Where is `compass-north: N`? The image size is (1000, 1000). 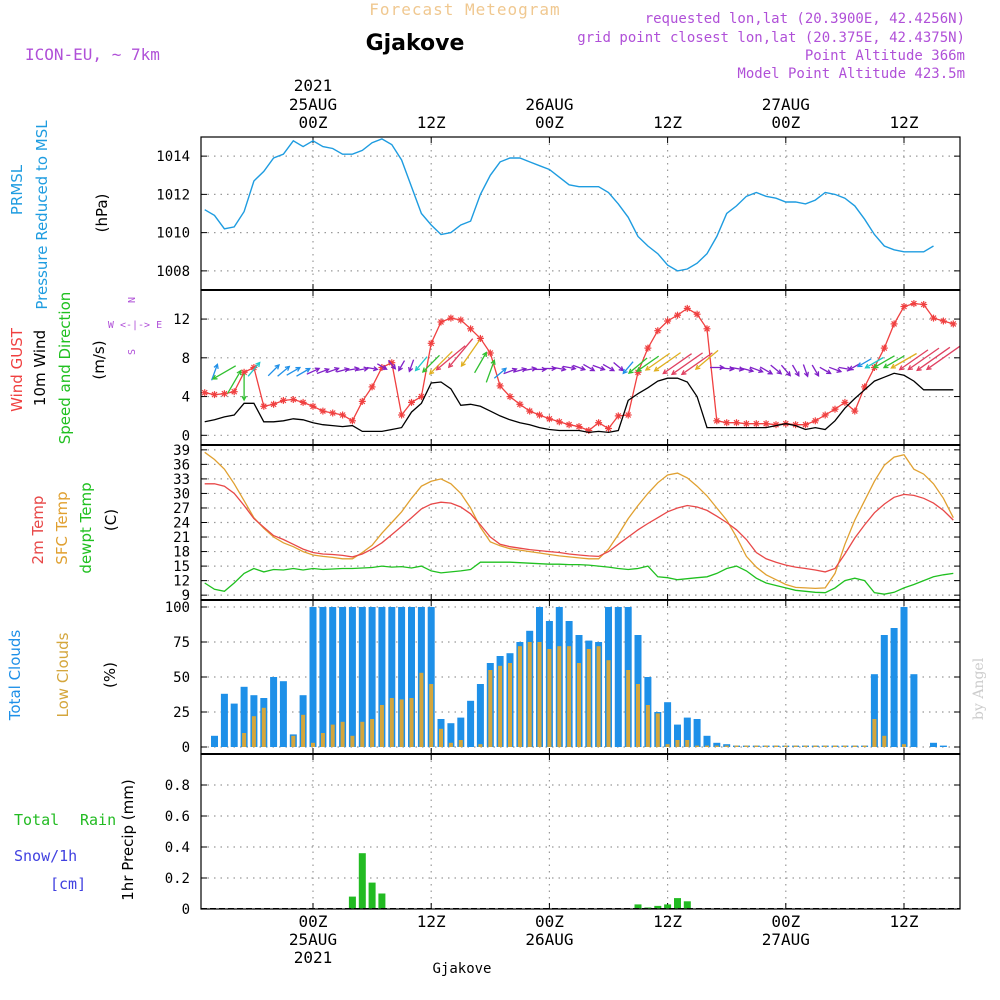
compass-north: N is located at coordinates (132, 300).